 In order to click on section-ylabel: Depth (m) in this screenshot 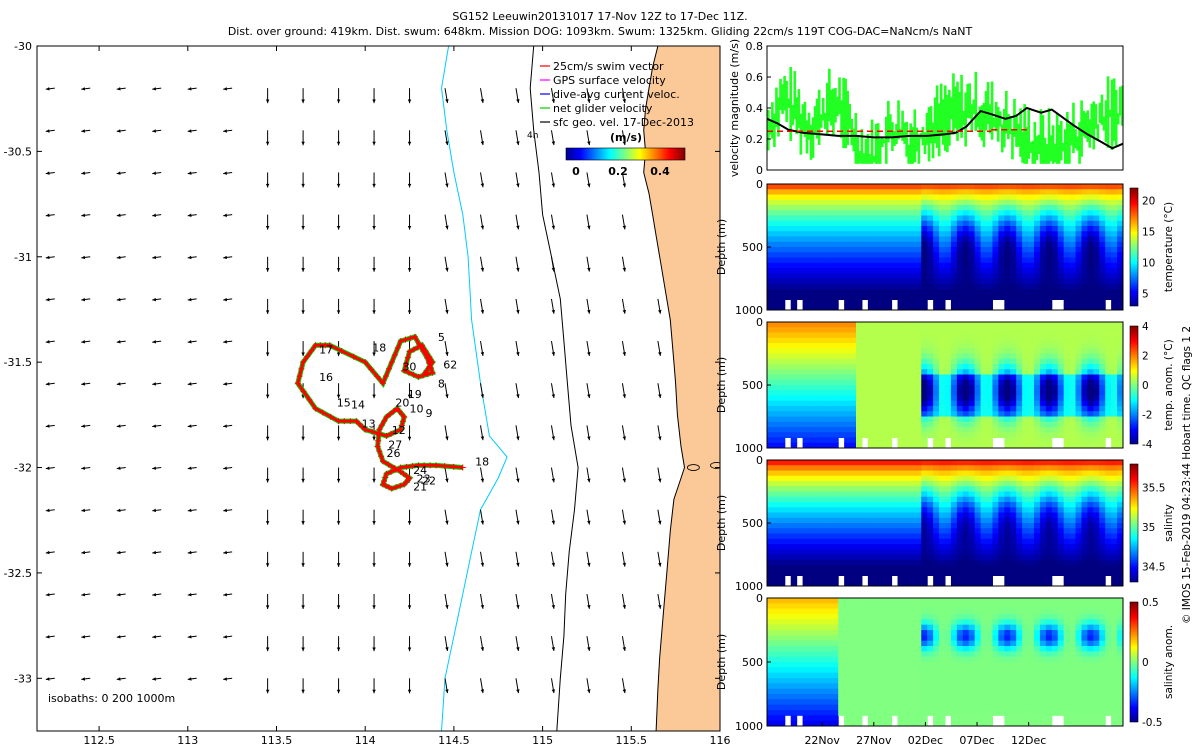, I will do `click(721, 247)`.